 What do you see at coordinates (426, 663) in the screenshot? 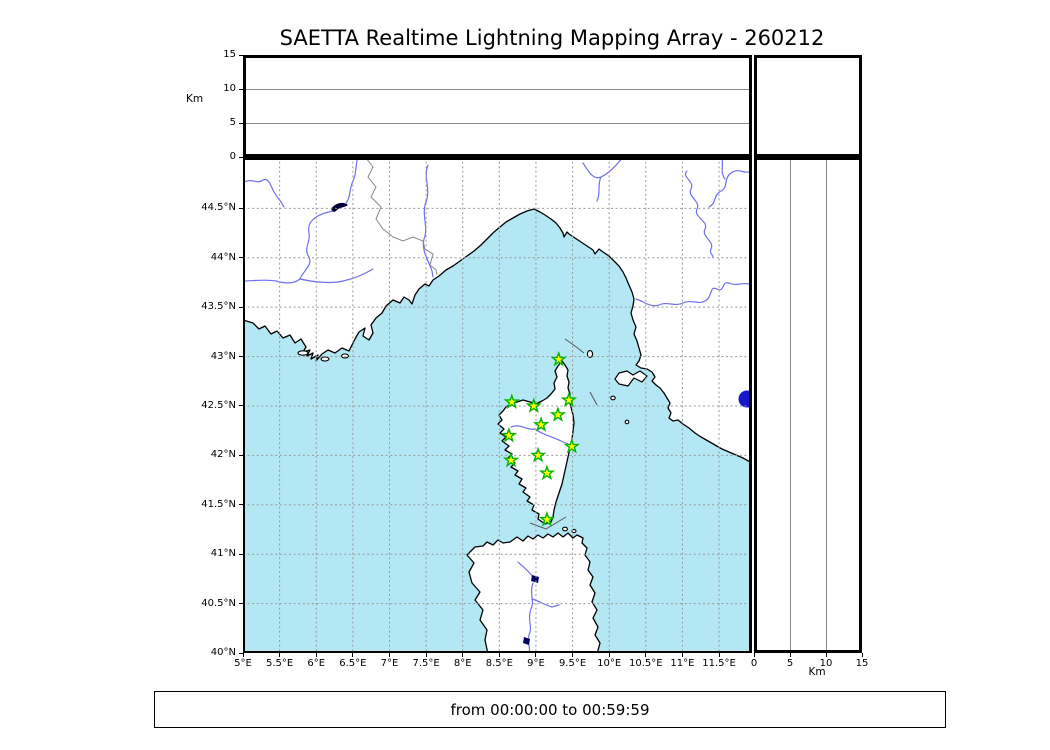
I see `x-tick-label: 7.5°E` at bounding box center [426, 663].